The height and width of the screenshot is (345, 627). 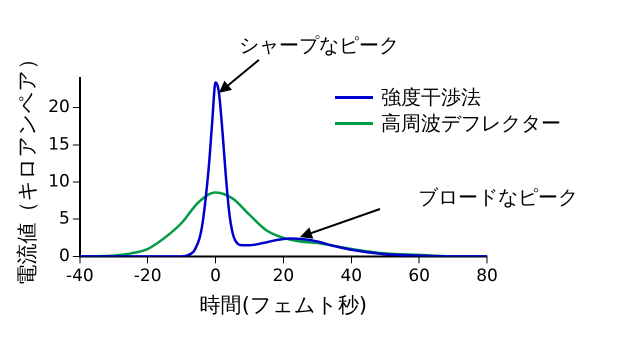 What do you see at coordinates (215, 276) in the screenshot?
I see `x-tick-label: 0` at bounding box center [215, 276].